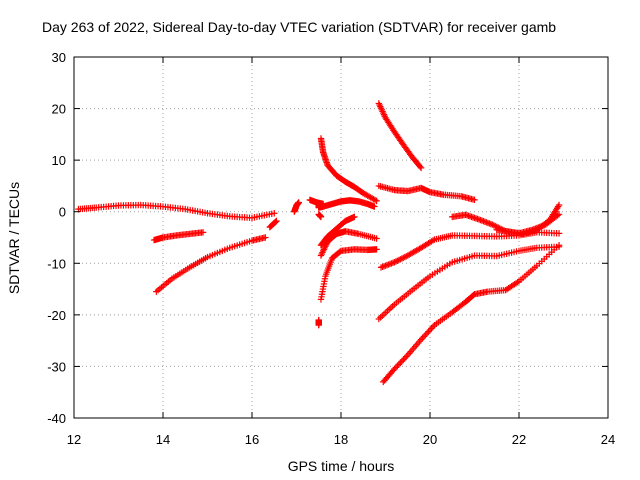 The width and height of the screenshot is (640, 480). I want to click on x-tick-label: 18, so click(341, 439).